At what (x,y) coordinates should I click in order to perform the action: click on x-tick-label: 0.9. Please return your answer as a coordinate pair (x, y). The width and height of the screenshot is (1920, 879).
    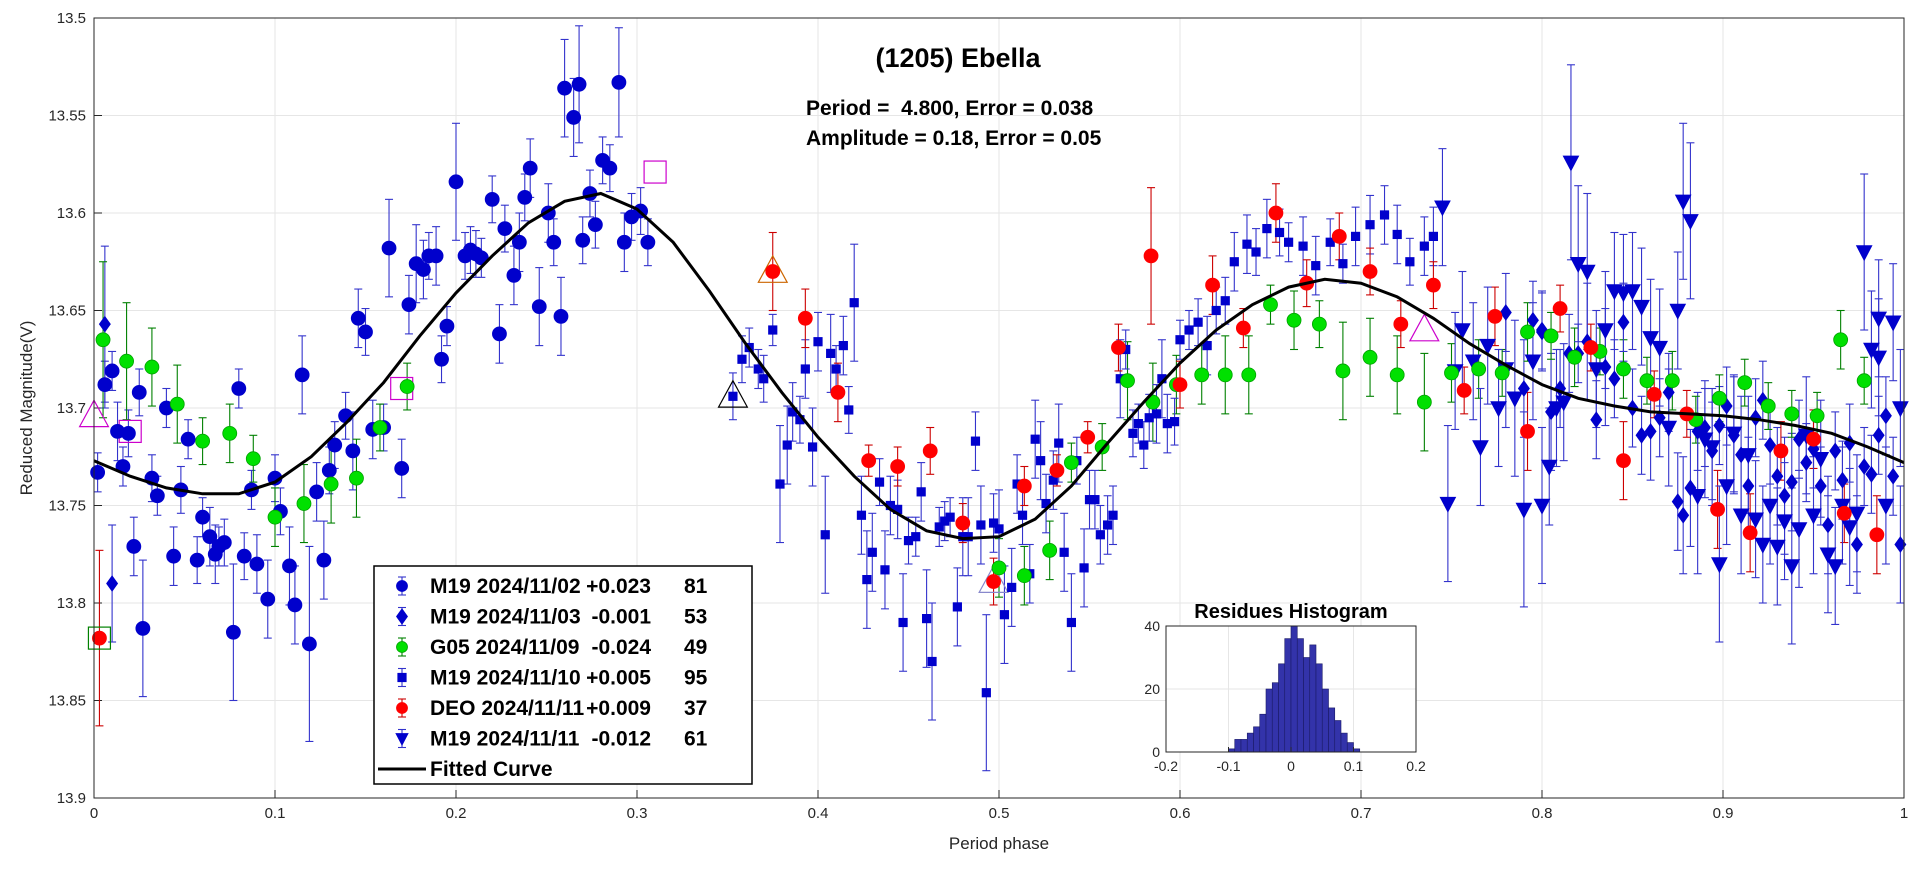
    Looking at the image, I should click on (1723, 813).